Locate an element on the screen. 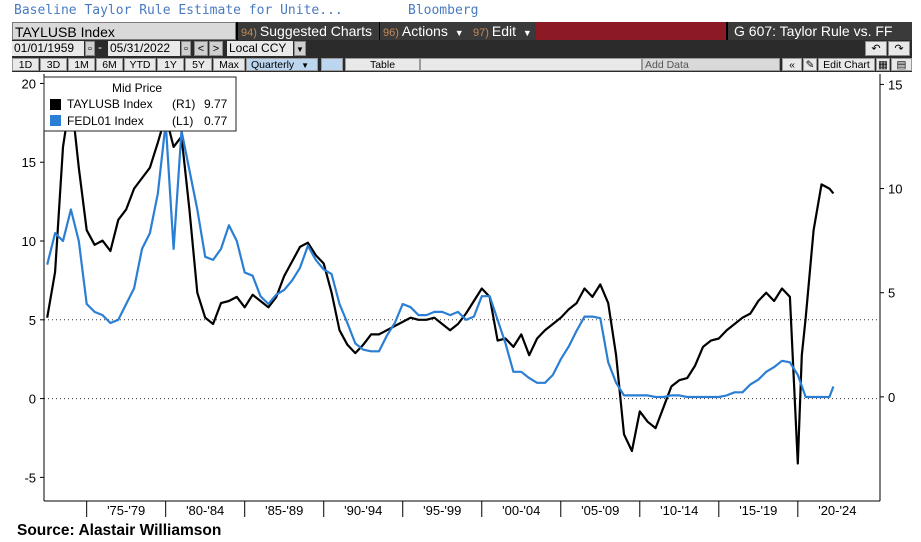 This screenshot has height=542, width=921. legend-value-fedl: 0.77 is located at coordinates (216, 121).